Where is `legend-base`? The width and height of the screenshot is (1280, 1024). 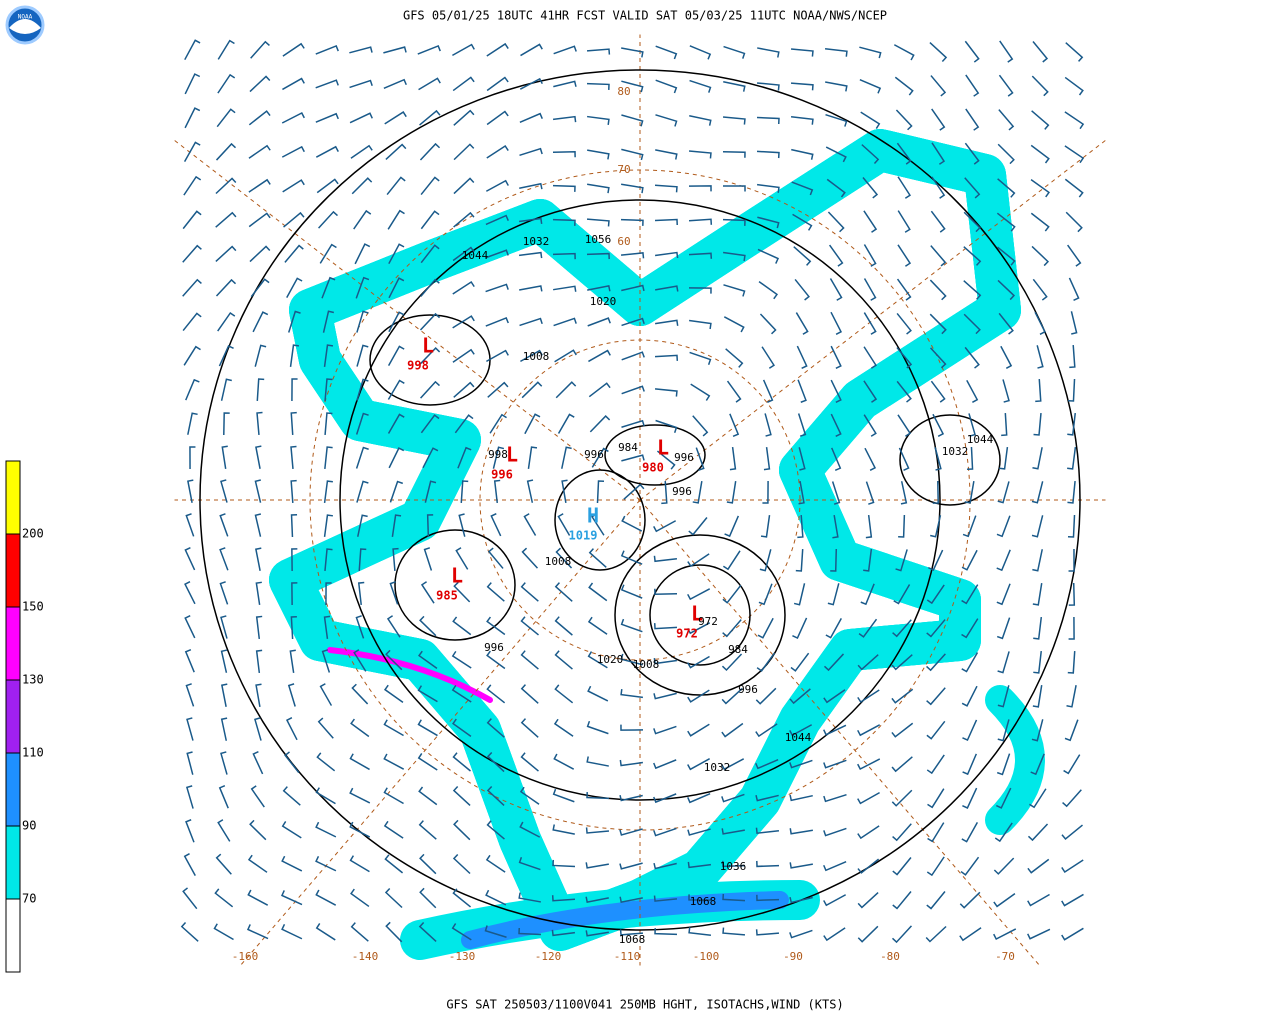
legend-base is located at coordinates (13, 935).